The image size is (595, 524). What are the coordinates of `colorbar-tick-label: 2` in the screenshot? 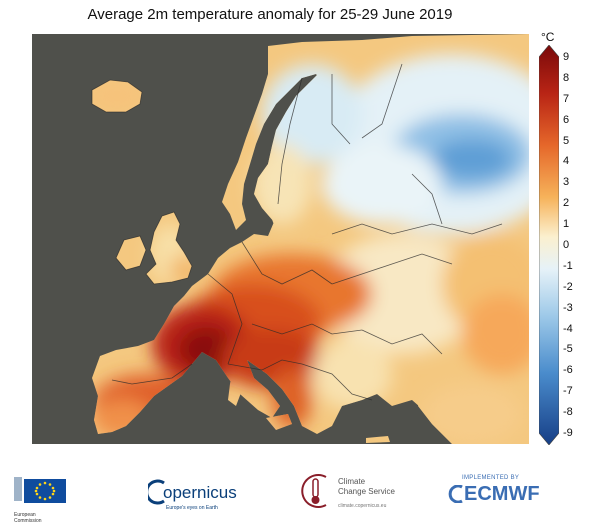 It's located at (566, 203).